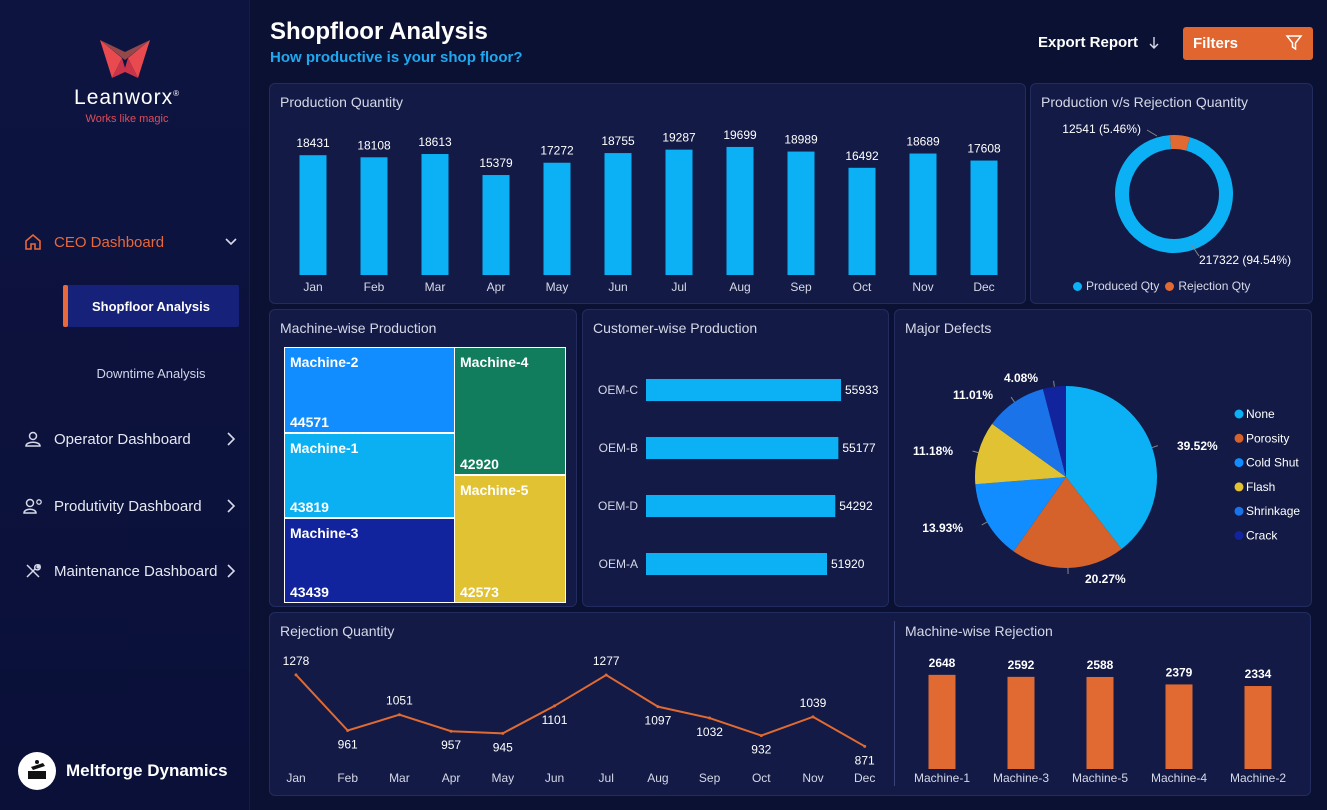  What do you see at coordinates (127, 119) in the screenshot?
I see `brand-tagline: Works like magic` at bounding box center [127, 119].